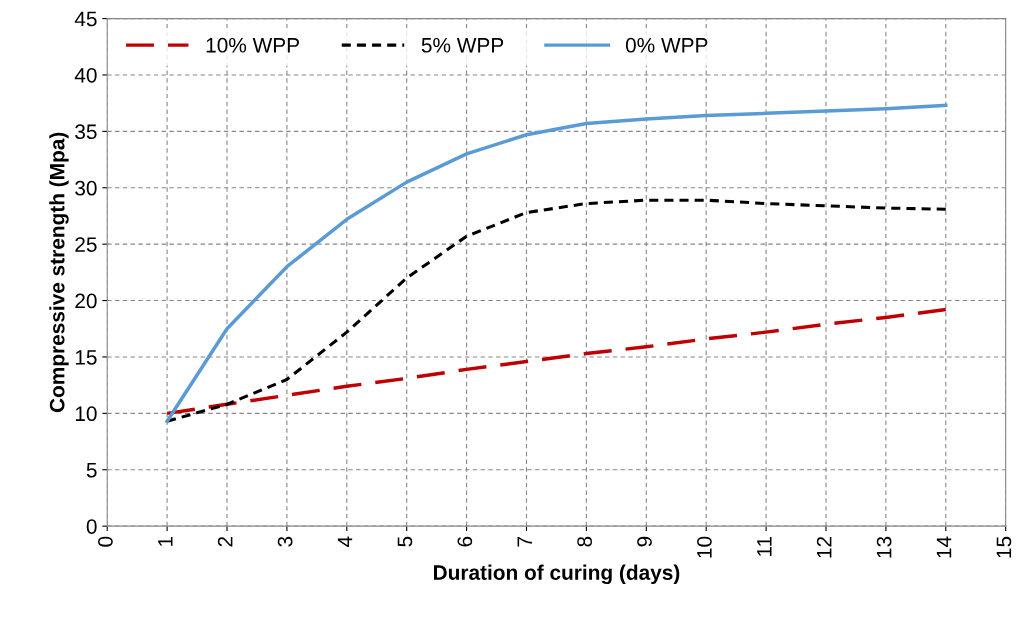 Image resolution: width=1021 pixels, height=619 pixels. Describe the element at coordinates (764, 546) in the screenshot. I see `x-tick-label: 11` at that location.